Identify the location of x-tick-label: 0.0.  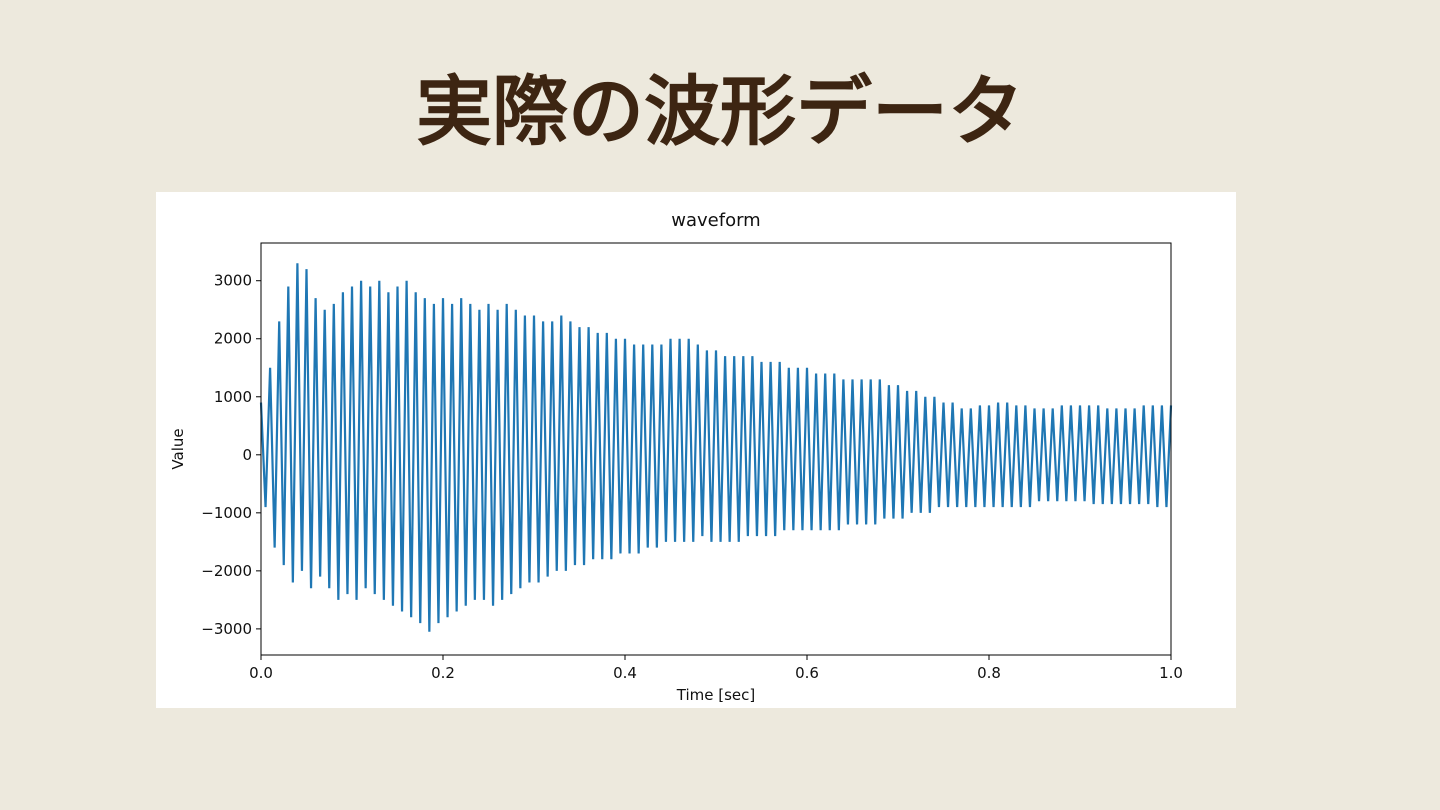
(261, 673).